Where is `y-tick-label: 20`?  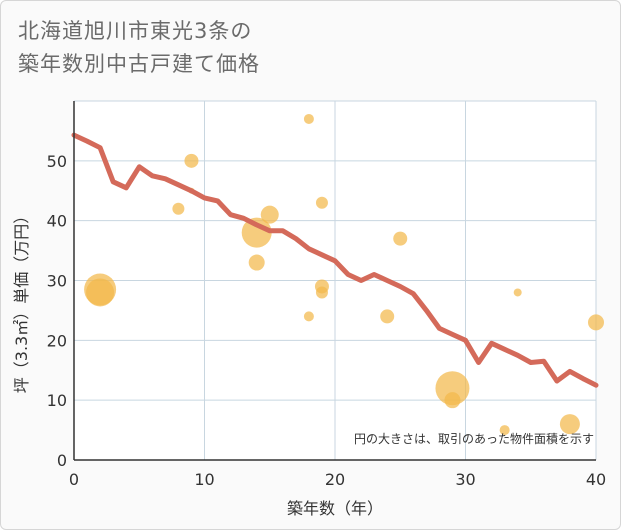
y-tick-label: 20 is located at coordinates (57, 340).